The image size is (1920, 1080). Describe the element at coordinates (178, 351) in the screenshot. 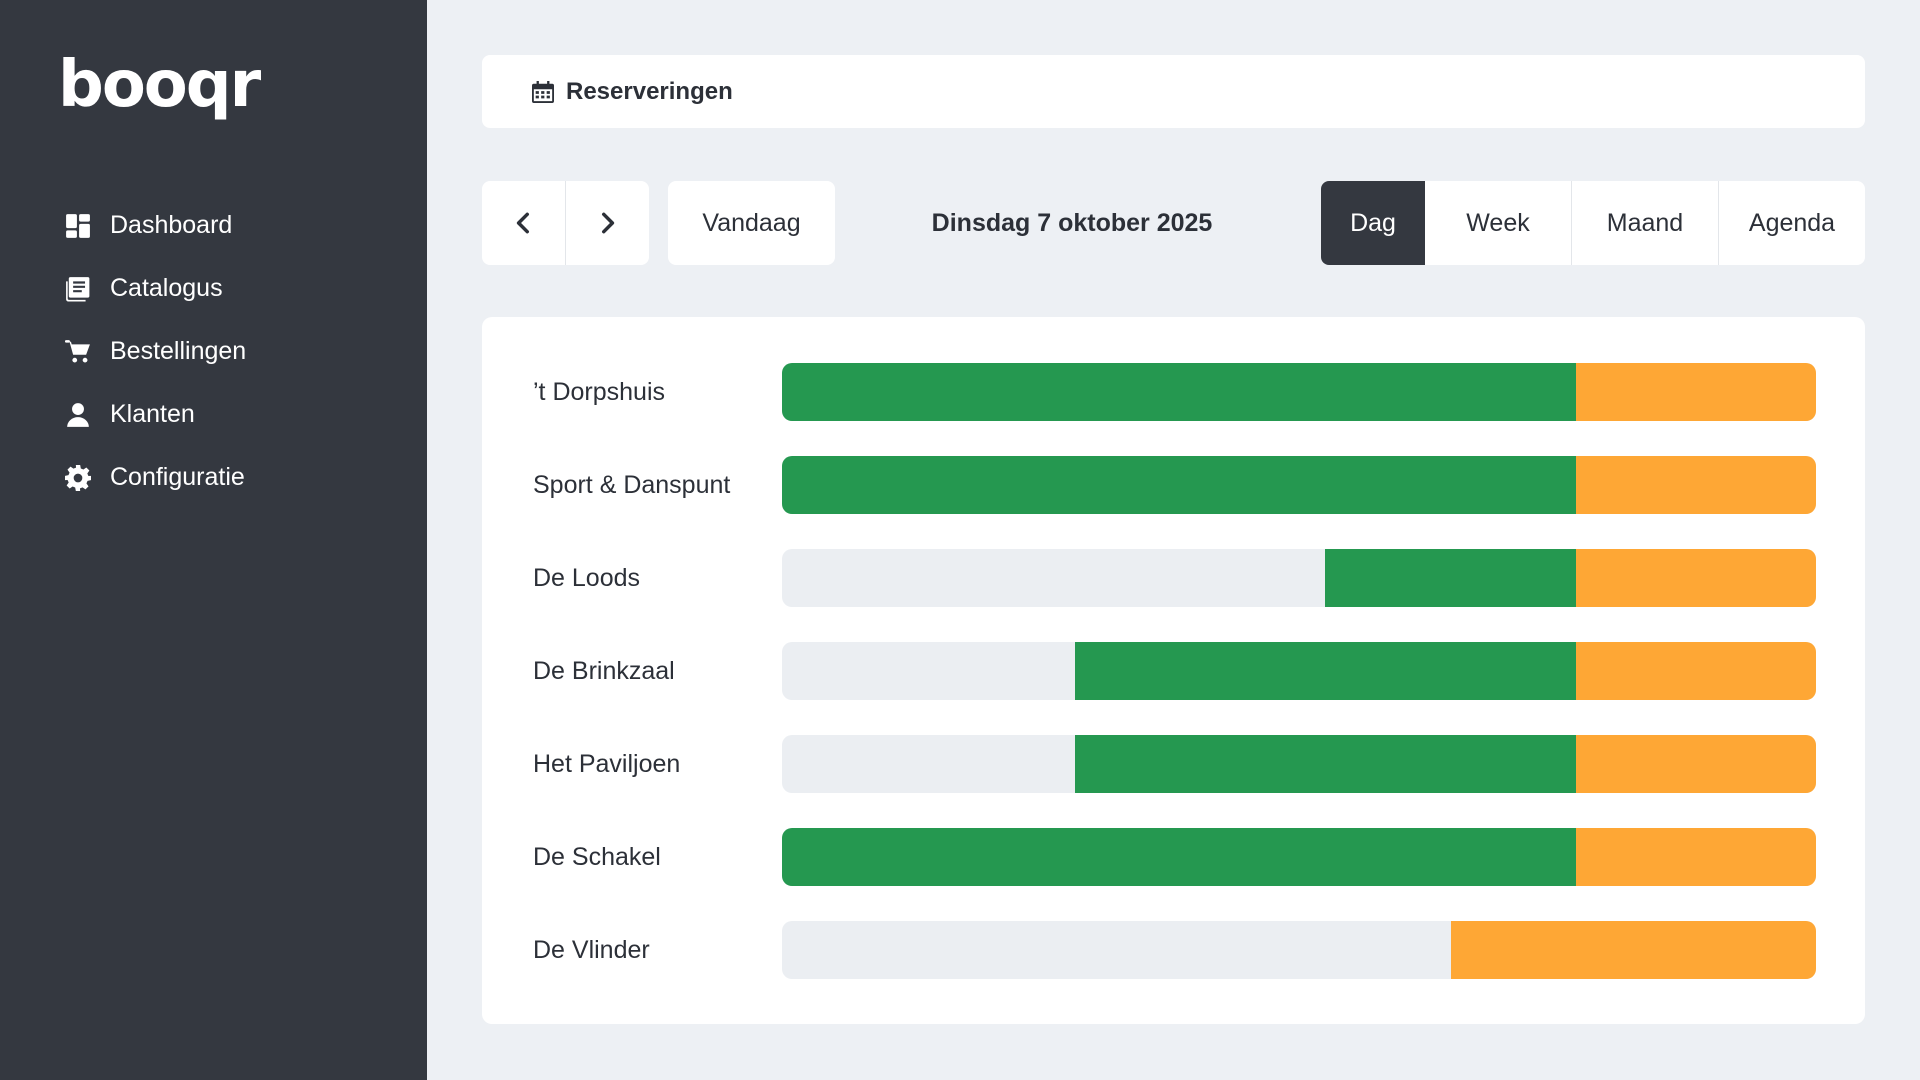

I see `sidebar-item-label: Bestellingen` at that location.